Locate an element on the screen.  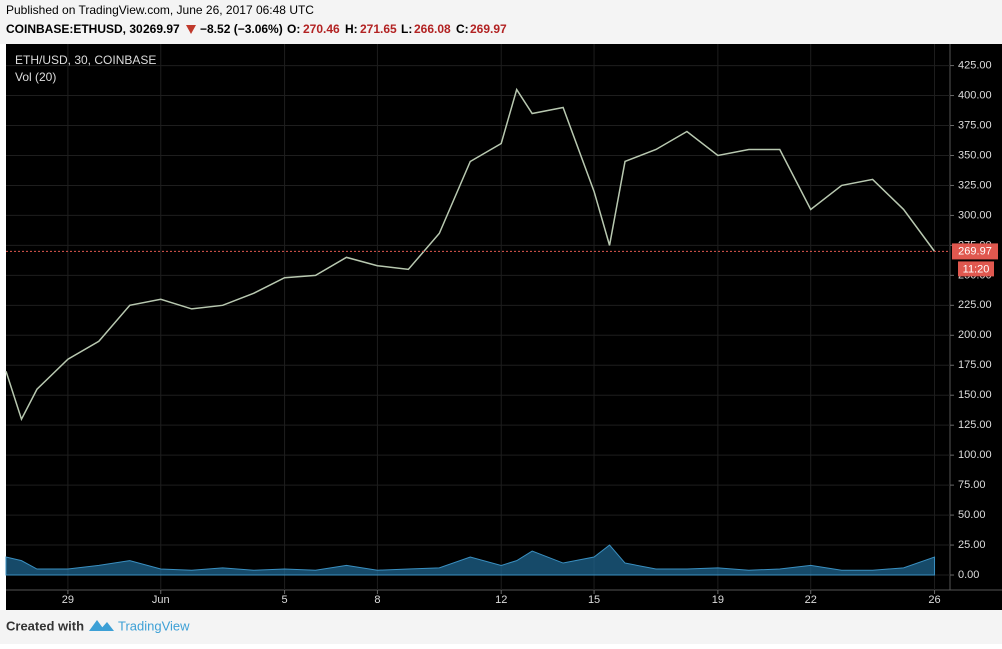
y-tick-label: 425.00 is located at coordinates (975, 65).